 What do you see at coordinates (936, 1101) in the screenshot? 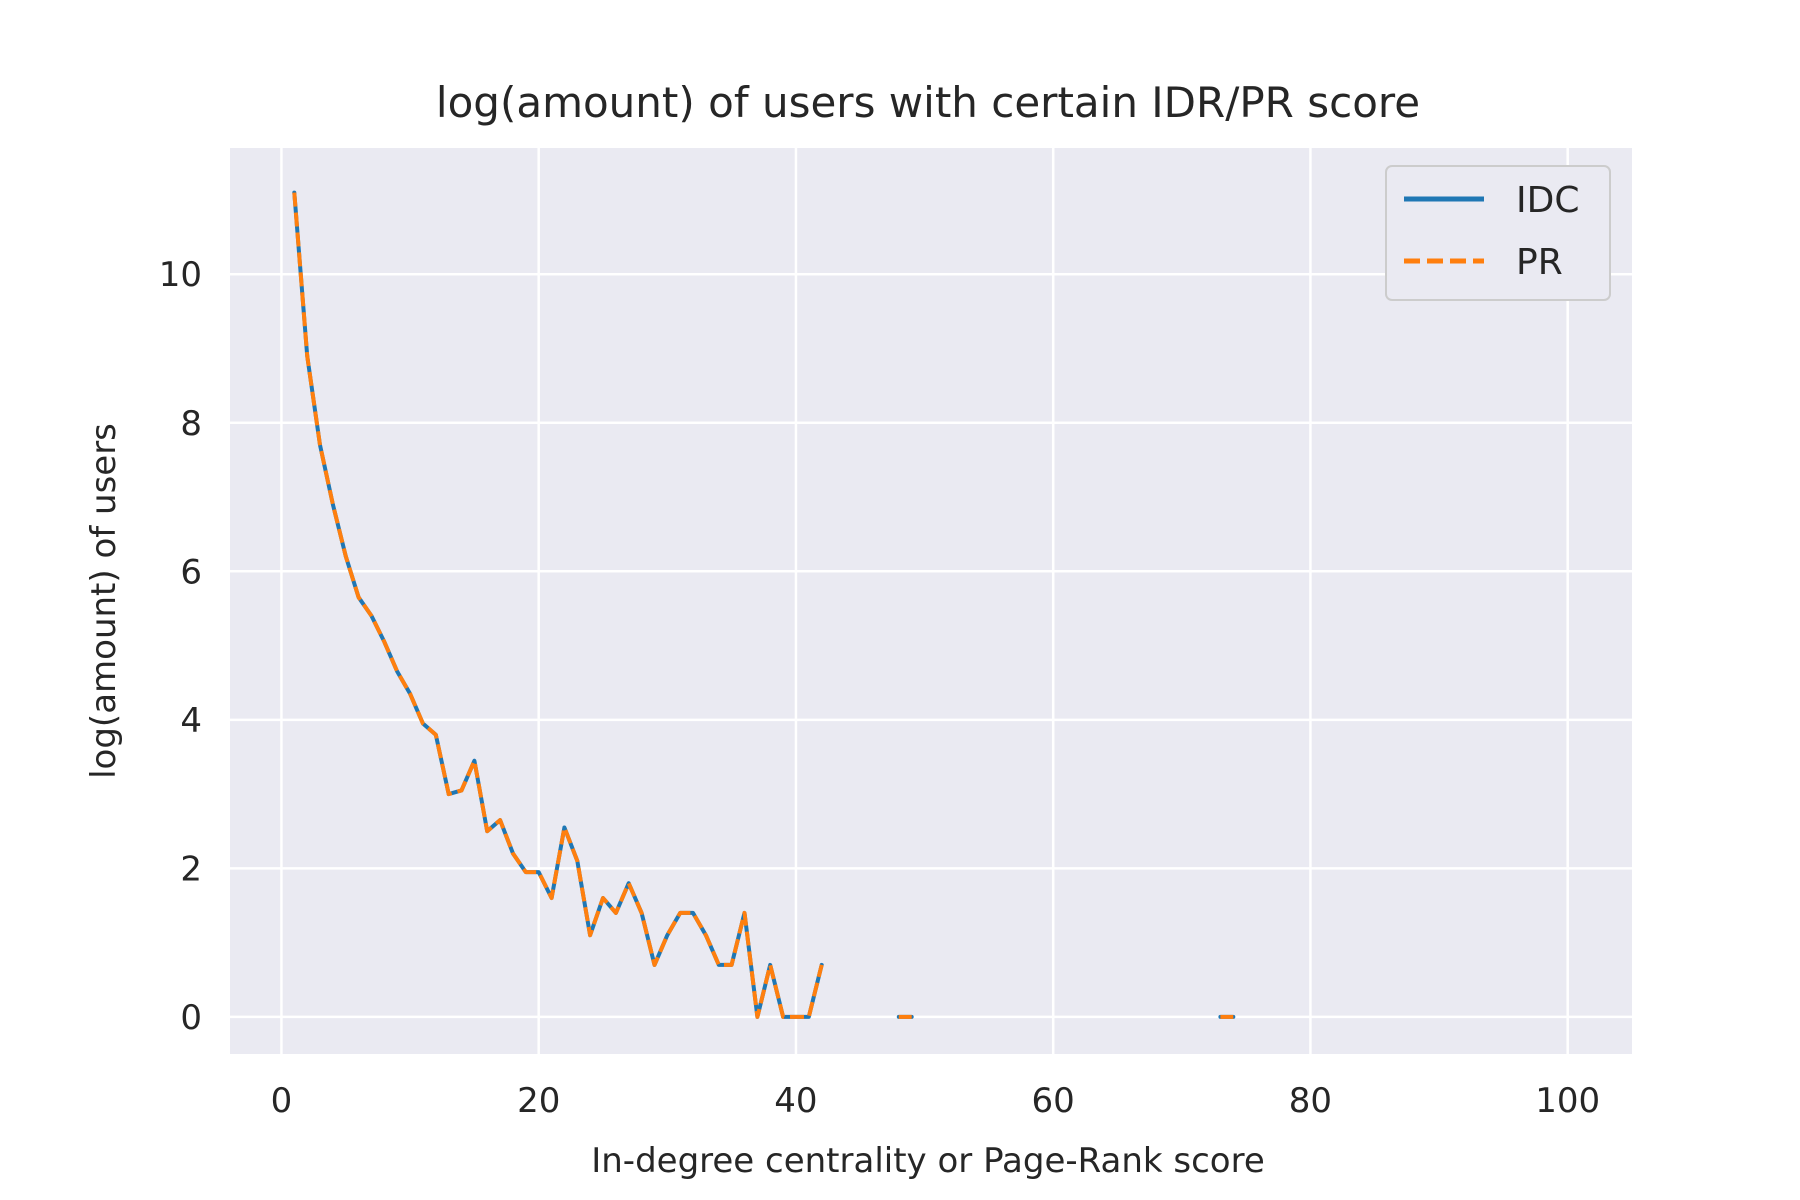
I see `x-axis-ticks: 0 20 40 60 80 100` at bounding box center [936, 1101].